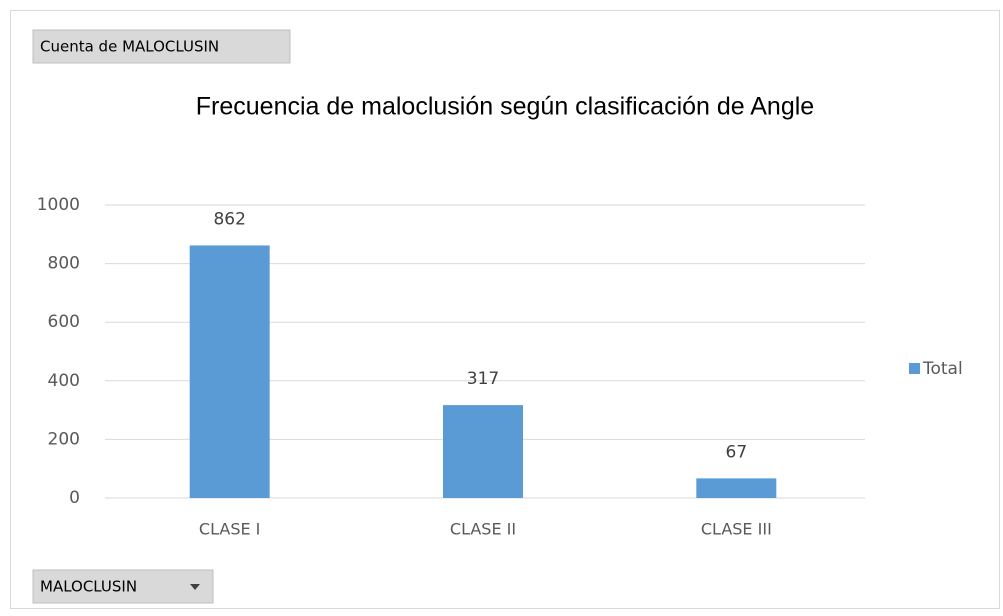 The width and height of the screenshot is (1003, 616). I want to click on y-tick-label: 400, so click(64, 381).